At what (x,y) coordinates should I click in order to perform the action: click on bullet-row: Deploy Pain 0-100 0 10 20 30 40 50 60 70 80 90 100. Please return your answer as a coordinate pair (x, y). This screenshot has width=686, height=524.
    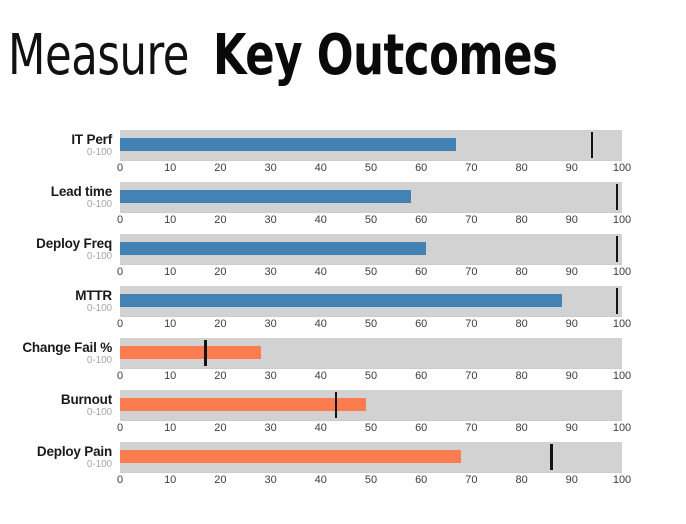
    Looking at the image, I should click on (343, 464).